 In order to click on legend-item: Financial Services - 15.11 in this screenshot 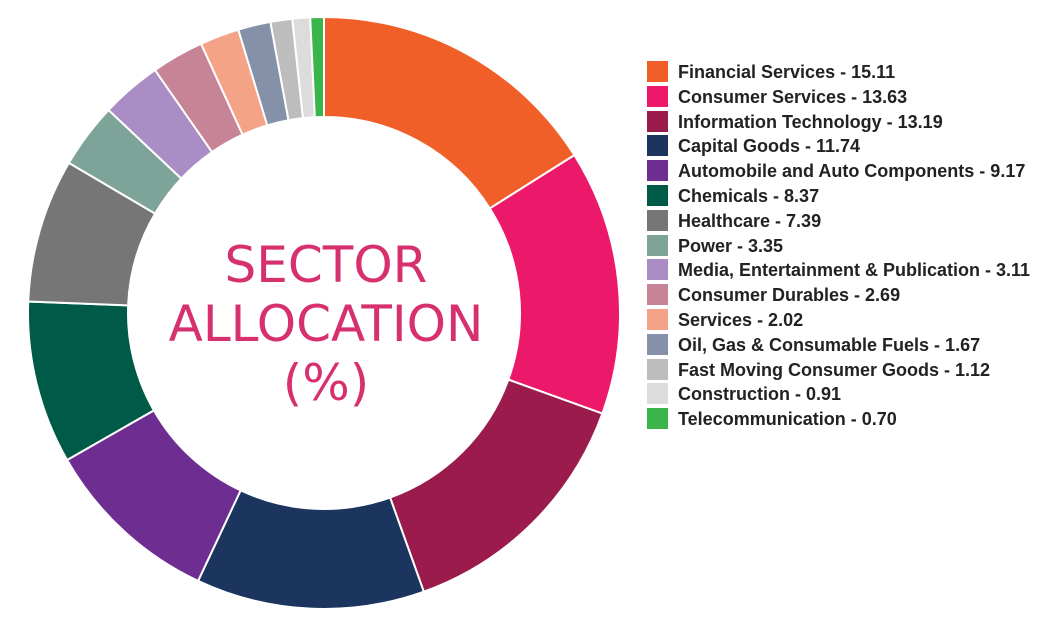, I will do `click(839, 72)`.